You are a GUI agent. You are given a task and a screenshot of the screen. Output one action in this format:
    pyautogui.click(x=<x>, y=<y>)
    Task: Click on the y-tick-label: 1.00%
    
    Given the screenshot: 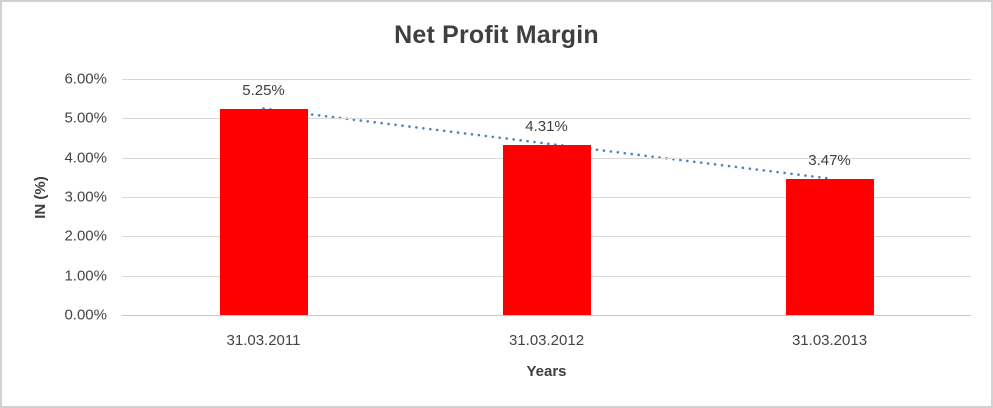 What is the action you would take?
    pyautogui.click(x=85, y=276)
    